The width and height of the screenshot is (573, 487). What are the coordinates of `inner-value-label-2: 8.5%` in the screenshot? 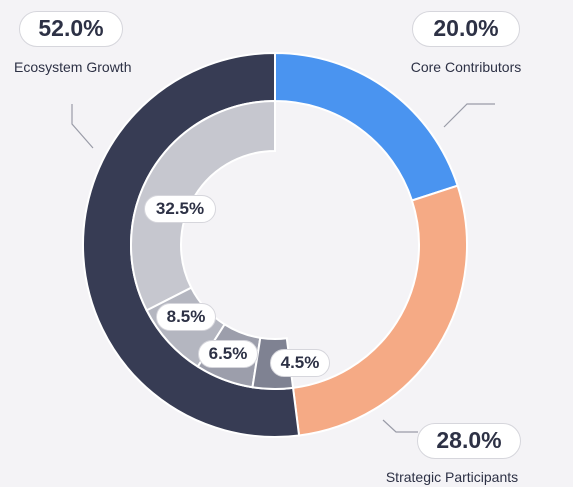 It's located at (186, 317).